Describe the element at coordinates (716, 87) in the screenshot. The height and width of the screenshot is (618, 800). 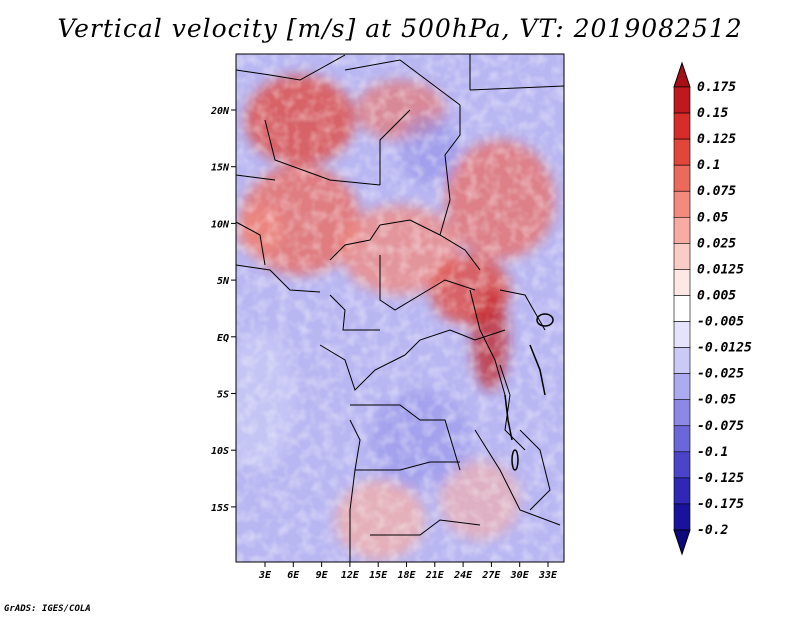
I see `colorbar-label: 0.175` at that location.